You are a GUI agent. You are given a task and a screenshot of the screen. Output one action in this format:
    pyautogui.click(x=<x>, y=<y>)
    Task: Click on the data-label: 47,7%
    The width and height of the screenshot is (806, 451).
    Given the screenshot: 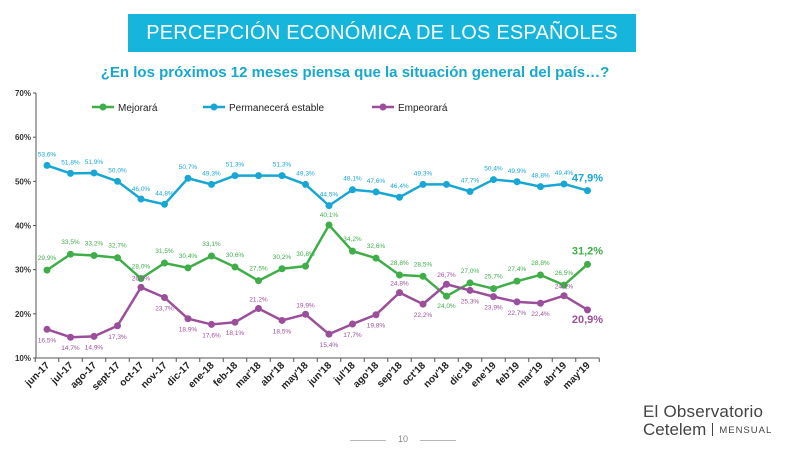 What is the action you would take?
    pyautogui.click(x=470, y=180)
    